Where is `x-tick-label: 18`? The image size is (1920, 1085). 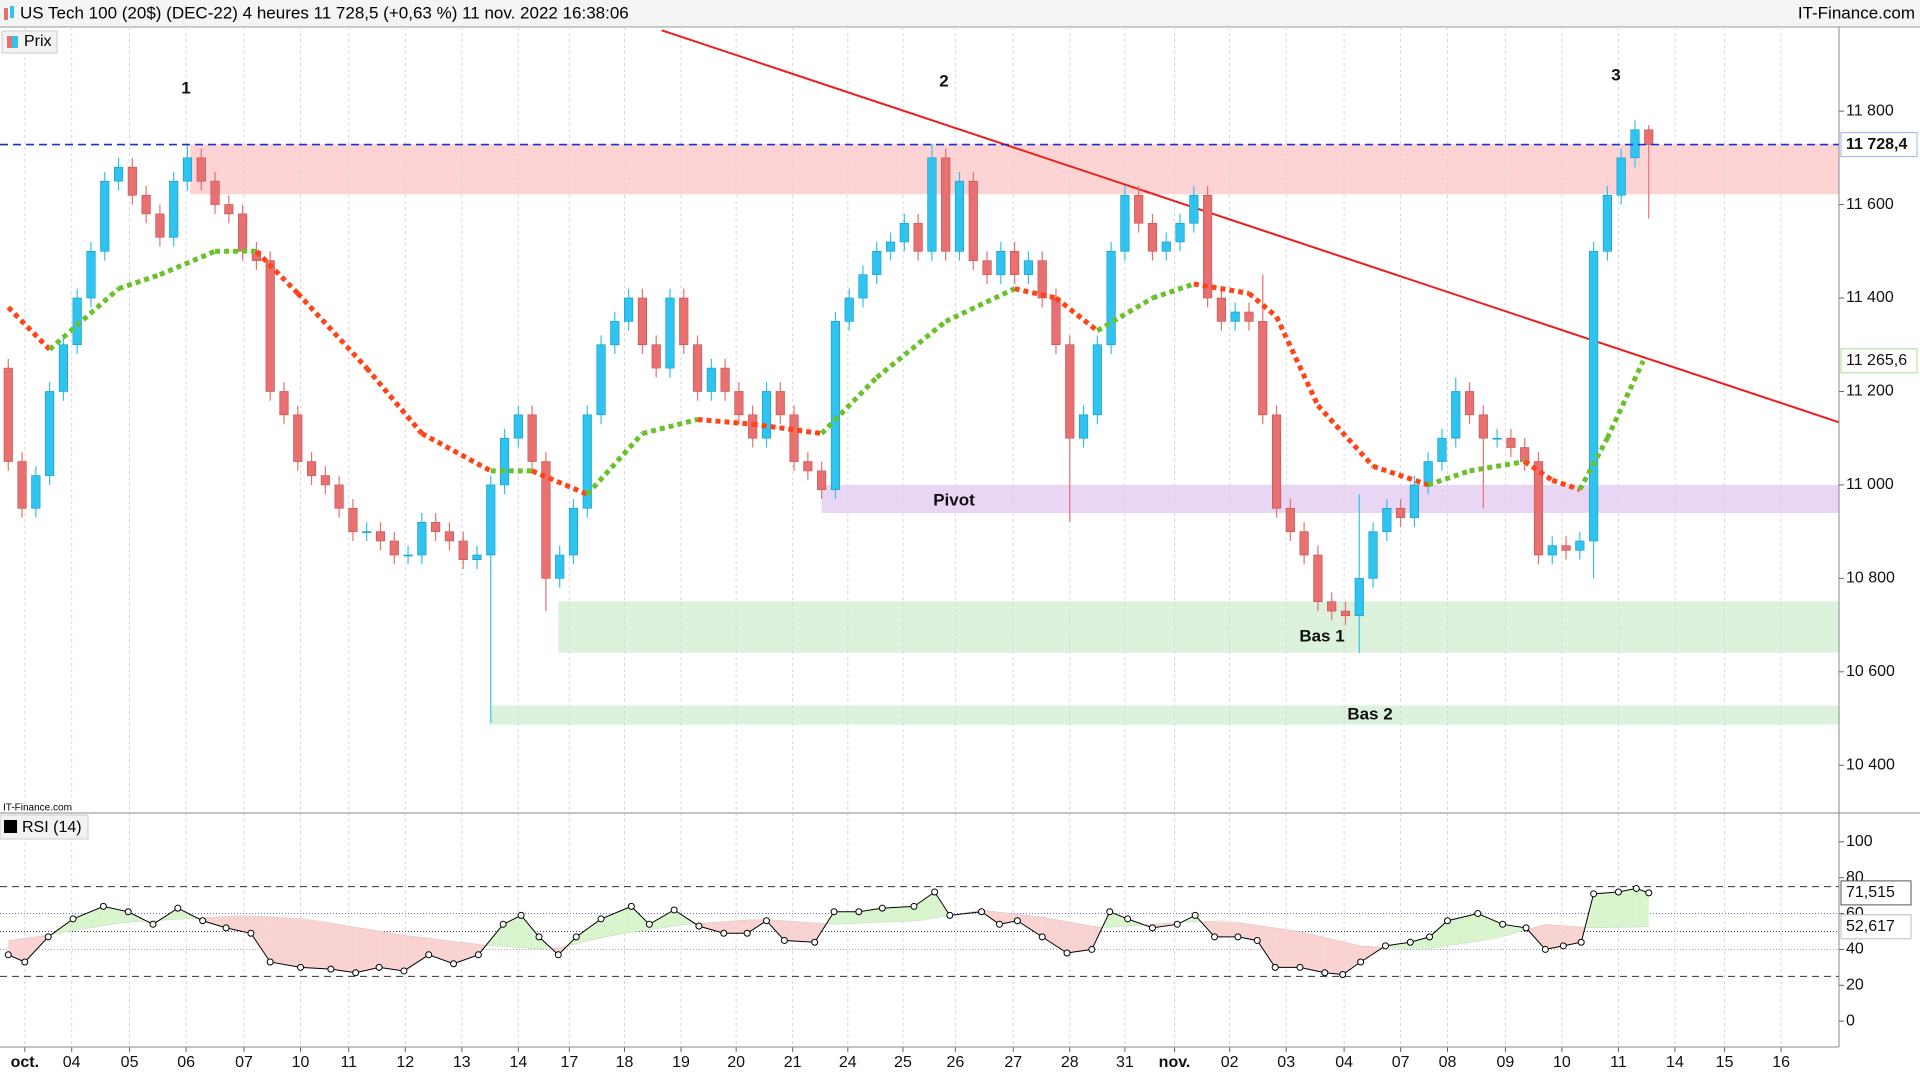 x-tick-label: 18 is located at coordinates (625, 1062).